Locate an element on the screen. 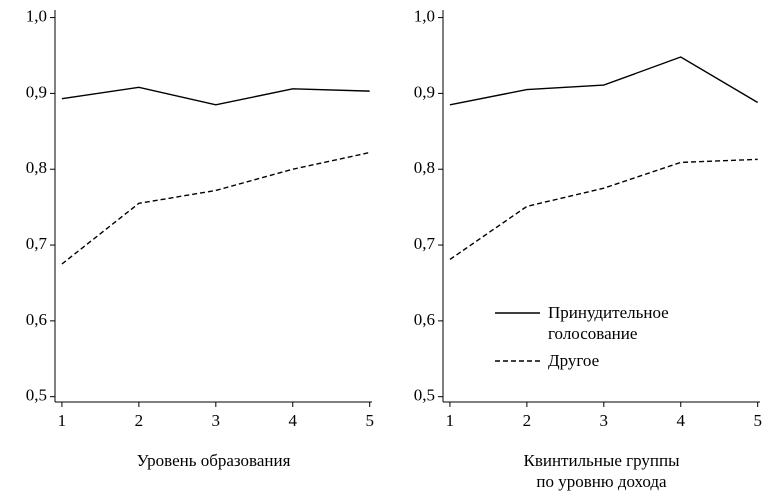 Image resolution: width=764 pixels, height=492 pixels. legend-label: Другое is located at coordinates (574, 360).